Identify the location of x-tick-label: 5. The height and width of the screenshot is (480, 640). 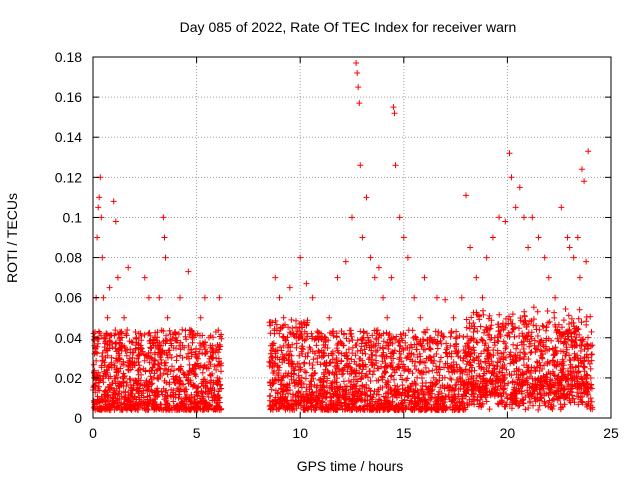
(197, 433).